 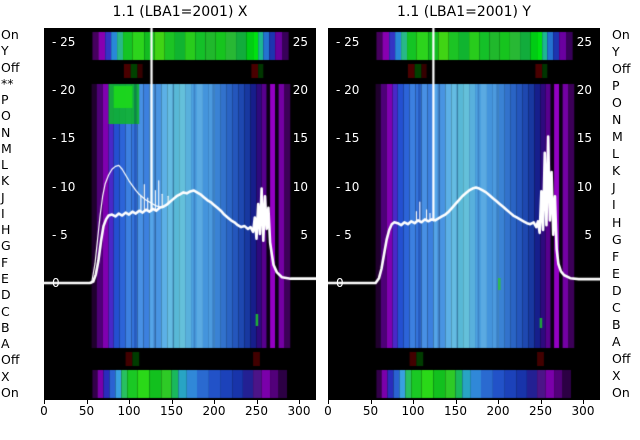 I want to click on panel-x-title: 1.1 (LBA1=2001) X, so click(x=180, y=12).